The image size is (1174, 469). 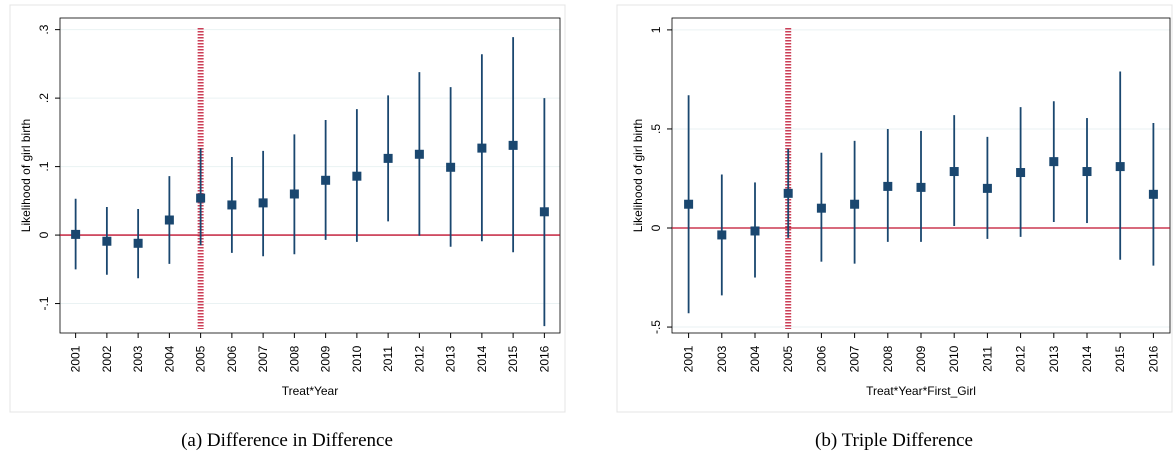 What do you see at coordinates (656, 327) in the screenshot?
I see `y-tick-label: -.5` at bounding box center [656, 327].